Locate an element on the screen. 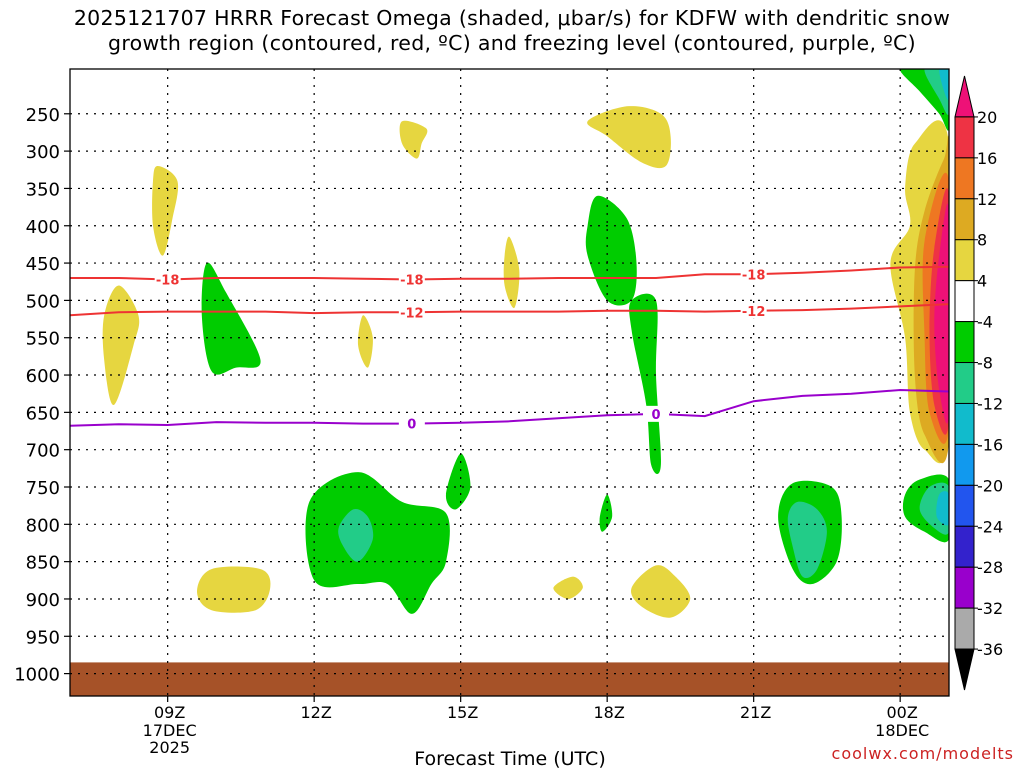 Image resolution: width=1024 pixels, height=768 pixels. colorbar-swatch-top-arrow is located at coordinates (964, 96).